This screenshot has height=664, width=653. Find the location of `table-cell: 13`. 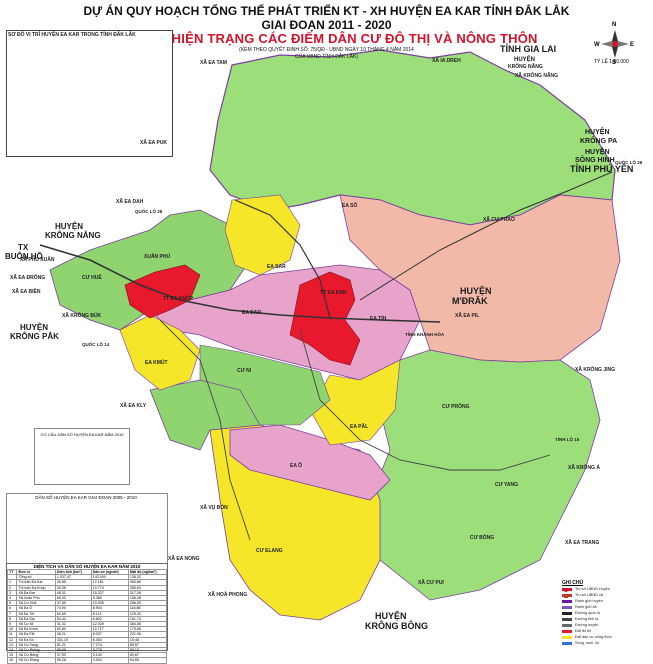

table-cell: 13 is located at coordinates (12, 645).